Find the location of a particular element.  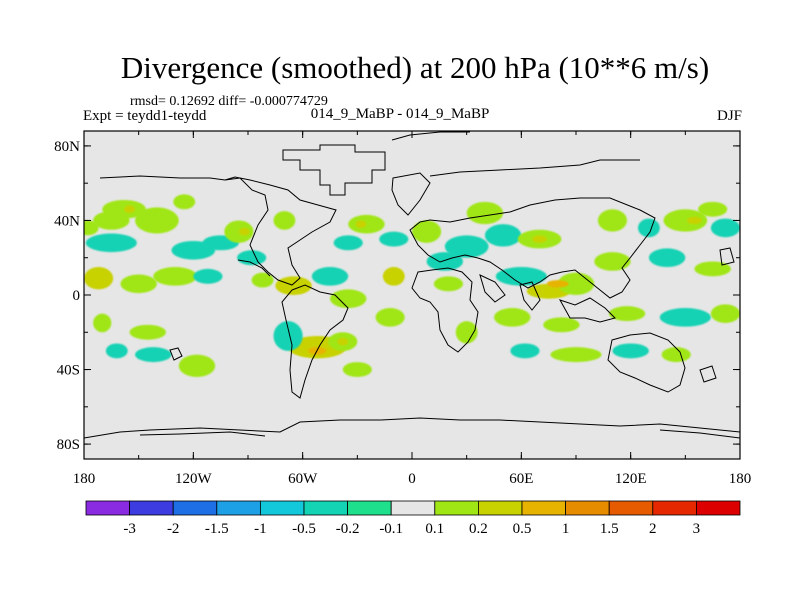

colorbar: -3 -2 -1.5 -1 -0.5 -0.2 -0.1 0.1 0.2 0.5 1 1.5 2 3 is located at coordinates (413, 518).